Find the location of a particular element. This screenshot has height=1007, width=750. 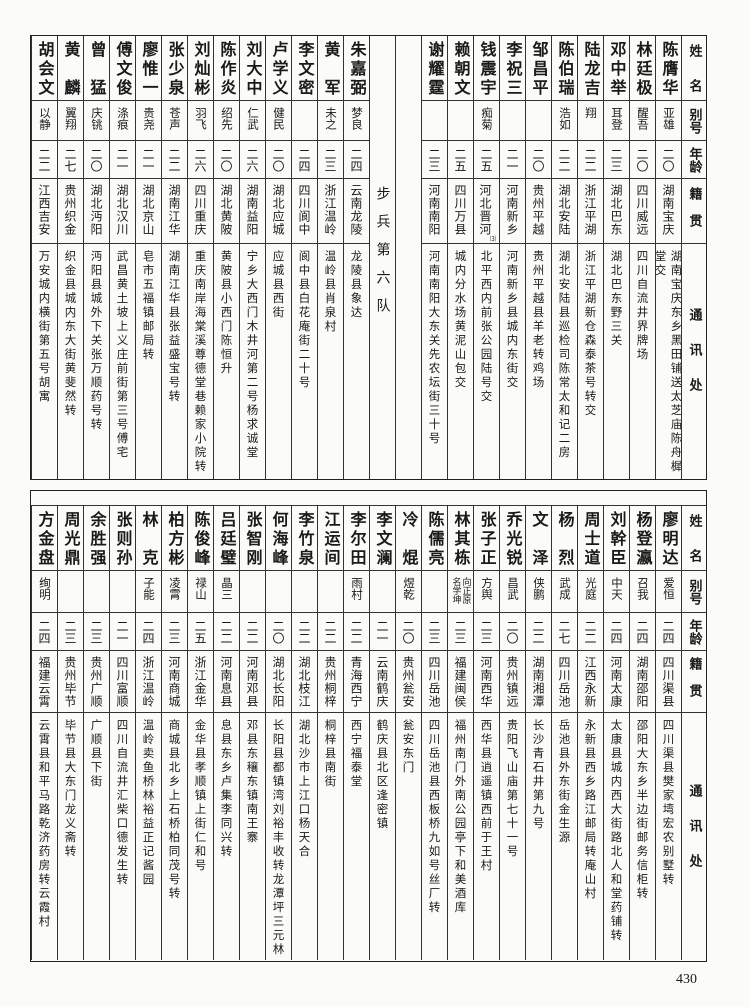

address: 四川岳池县西板桥九如号丝厂转 is located at coordinates (434, 817).